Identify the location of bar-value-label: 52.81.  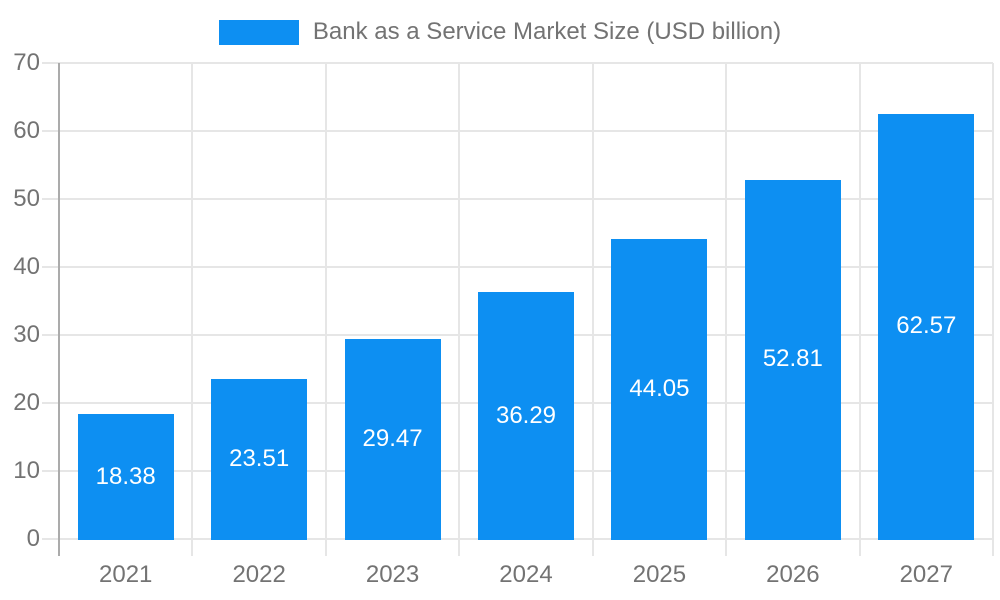
(792, 359).